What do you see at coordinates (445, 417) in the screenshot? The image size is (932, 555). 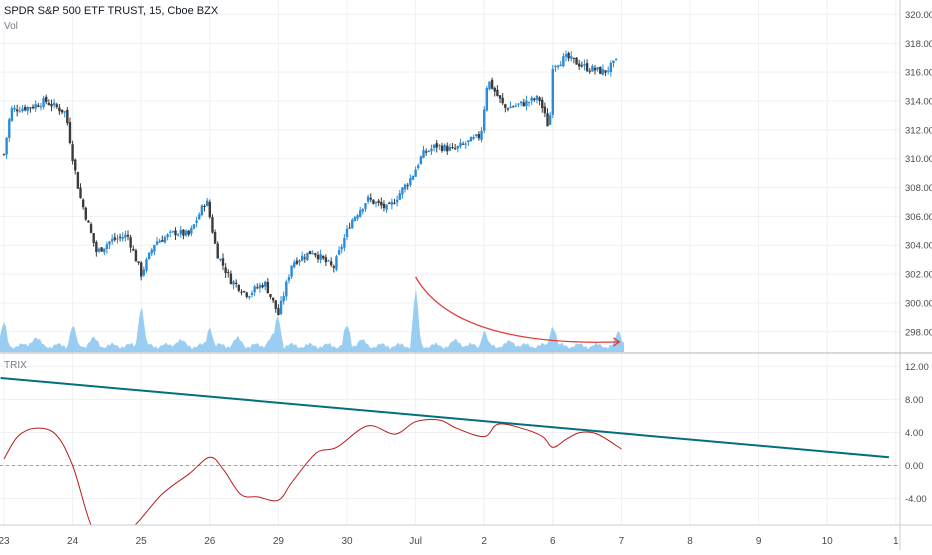 I see `trix-trend-line` at bounding box center [445, 417].